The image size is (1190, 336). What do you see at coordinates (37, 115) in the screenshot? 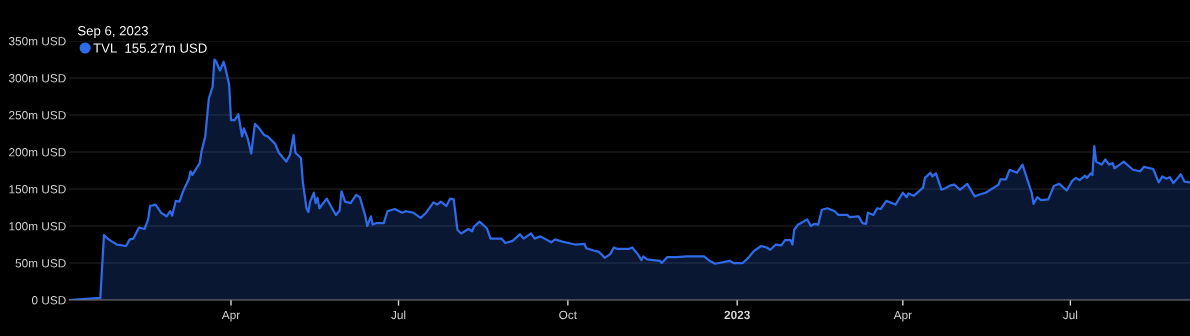
I see `y-tick-label: 250m USD` at bounding box center [37, 115].